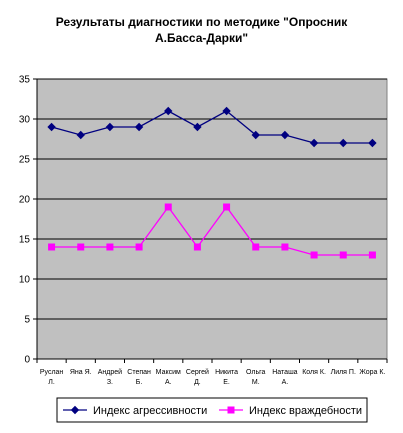  I want to click on y-tick-label: 5, so click(27, 320).